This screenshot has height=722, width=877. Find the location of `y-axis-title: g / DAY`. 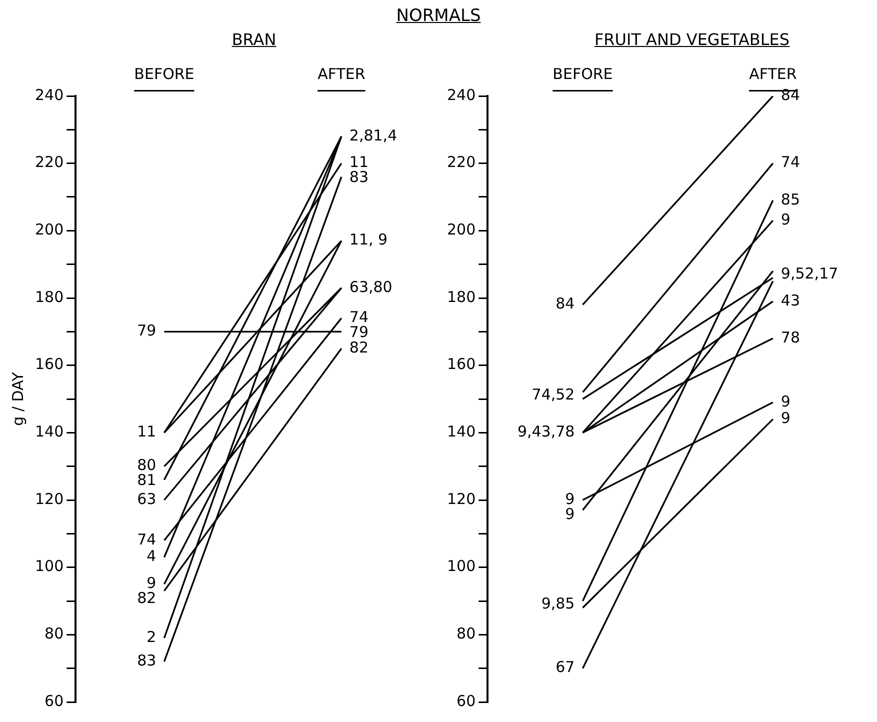

y-axis-title: g / DAY is located at coordinates (17, 398).